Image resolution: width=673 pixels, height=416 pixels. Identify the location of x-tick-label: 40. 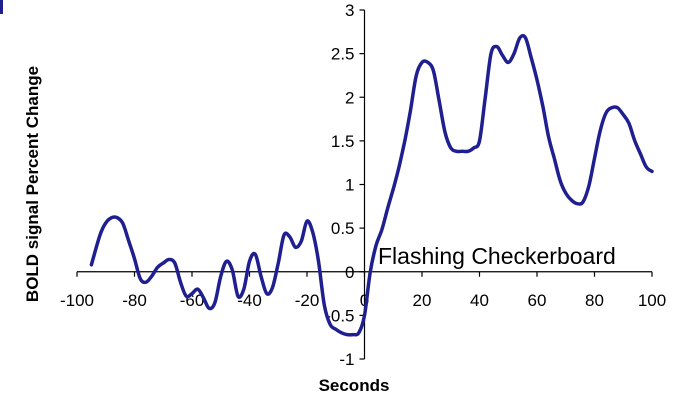
(479, 300).